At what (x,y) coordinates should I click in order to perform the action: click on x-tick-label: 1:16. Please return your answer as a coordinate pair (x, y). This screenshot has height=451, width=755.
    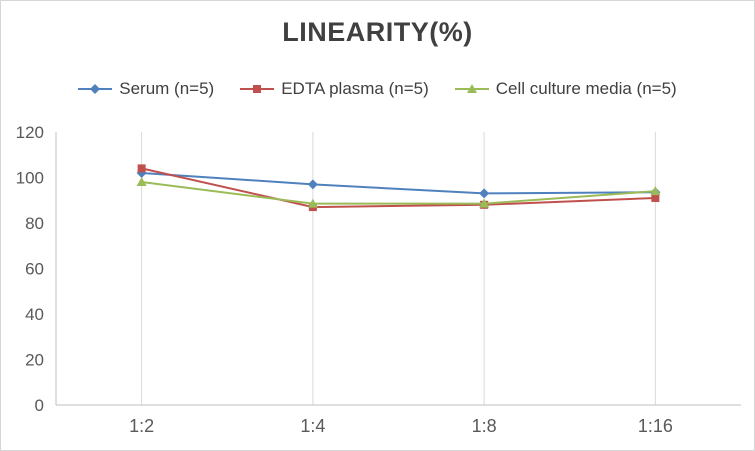
    Looking at the image, I should click on (655, 426).